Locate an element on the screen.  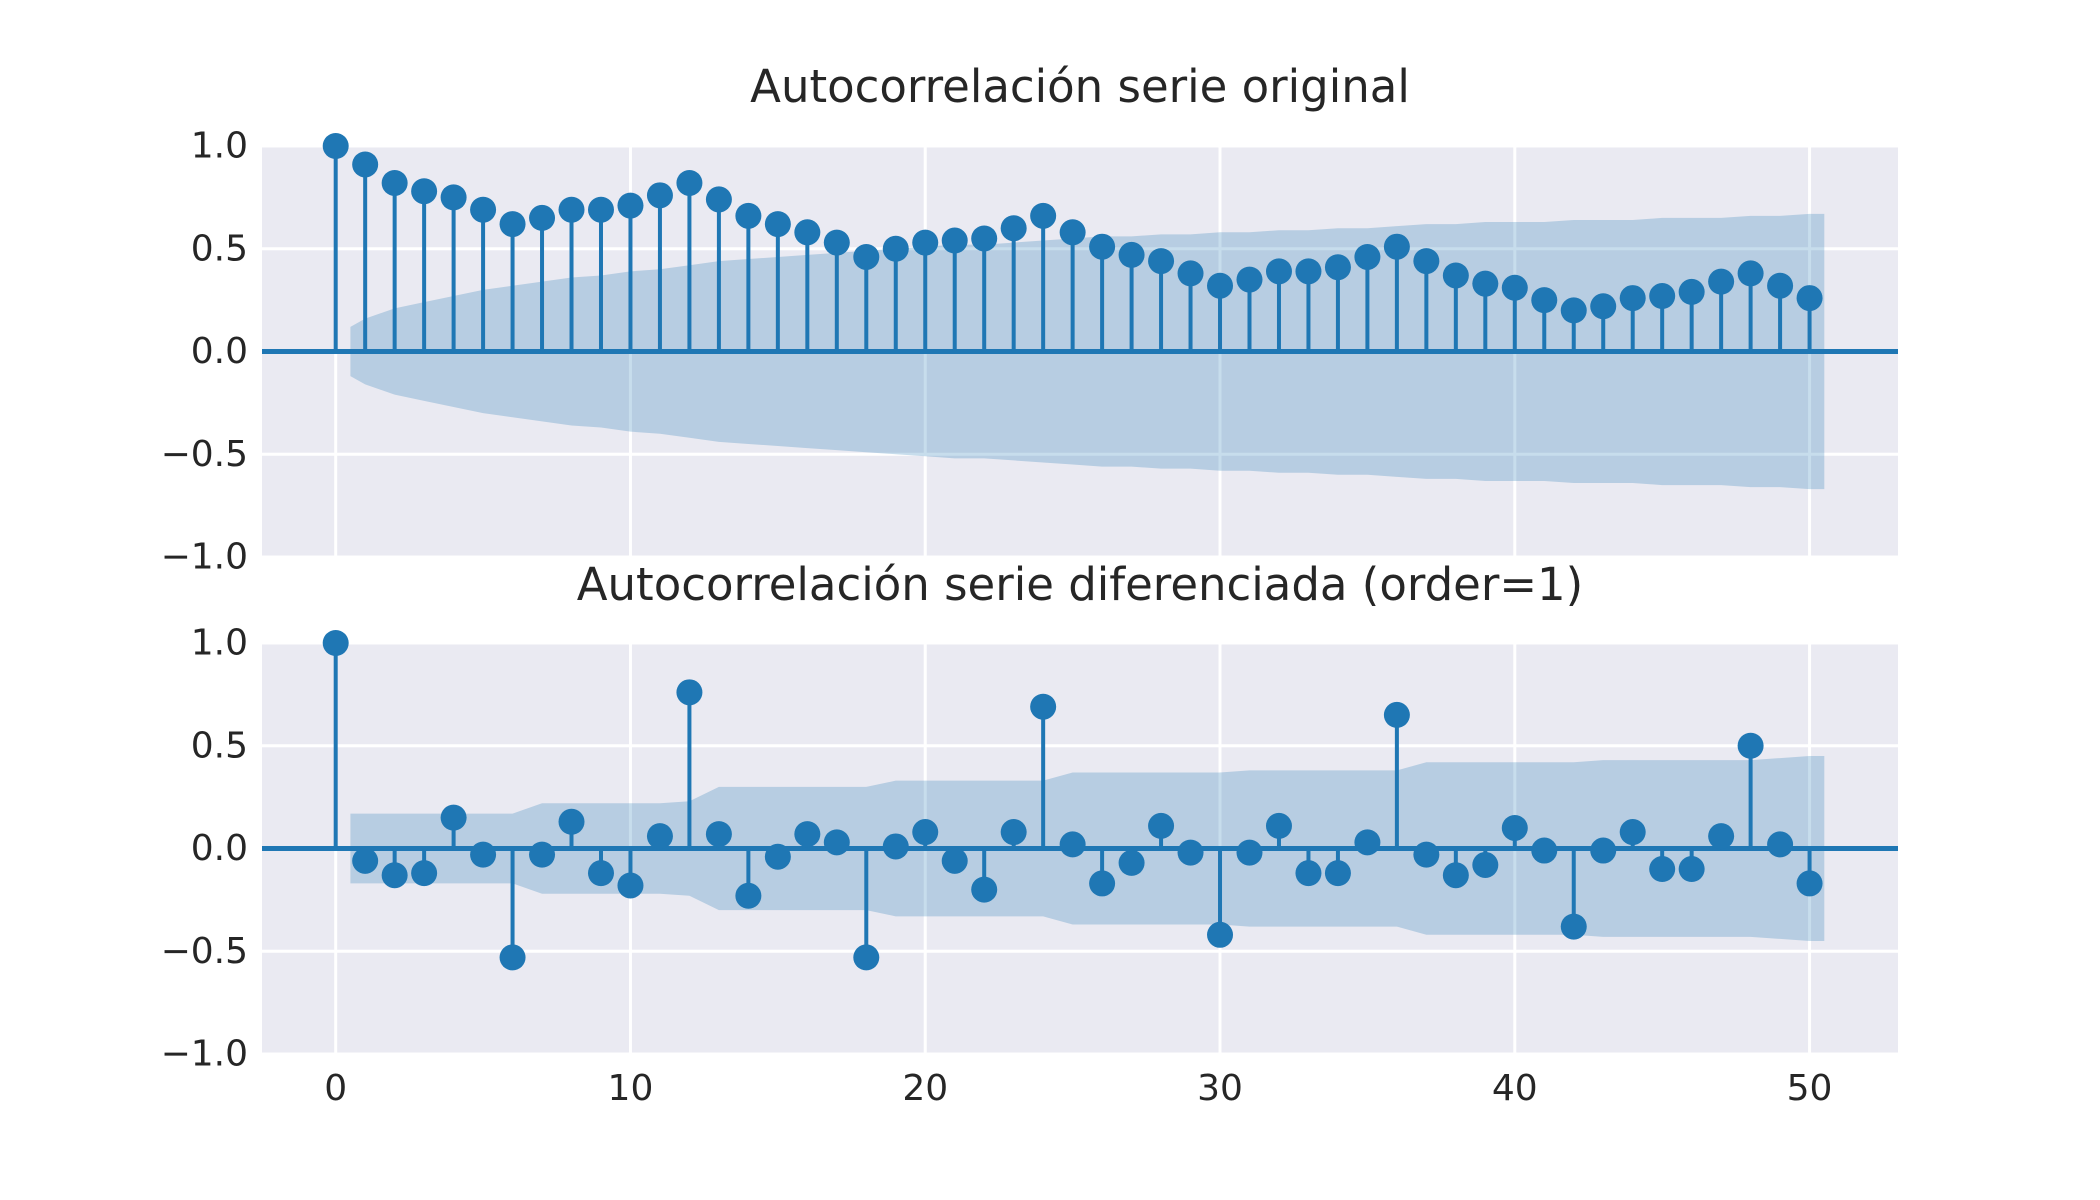
x-tick-label: 50 is located at coordinates (1810, 1088).